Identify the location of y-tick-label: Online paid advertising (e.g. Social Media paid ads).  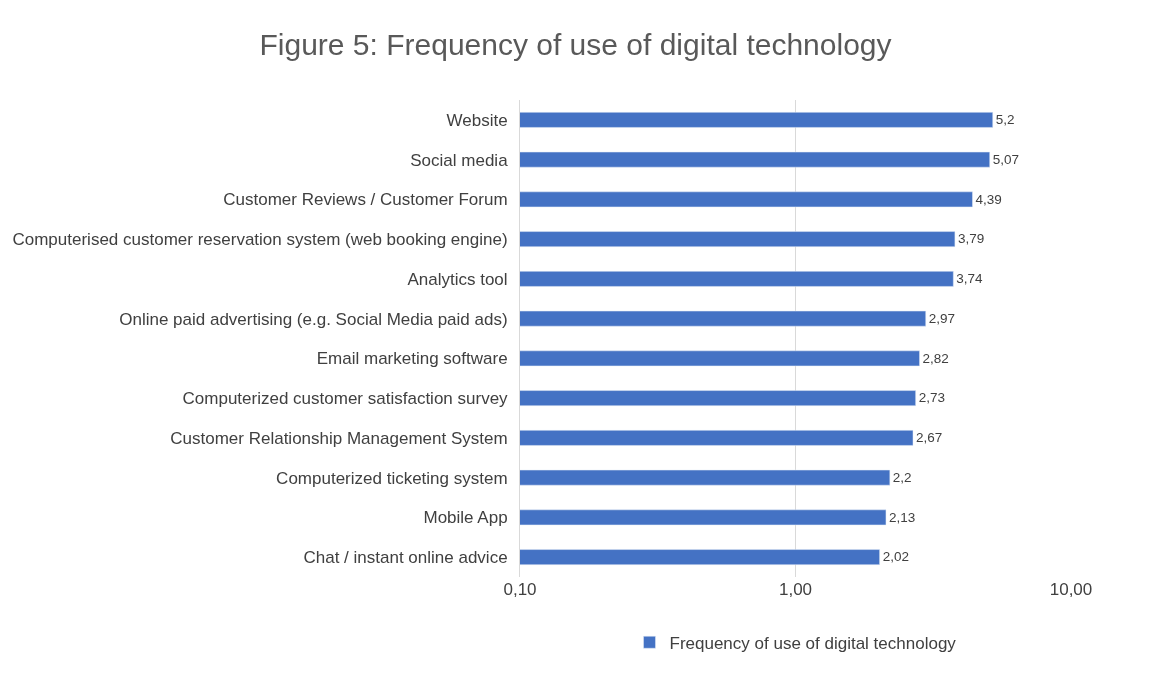
(313, 319).